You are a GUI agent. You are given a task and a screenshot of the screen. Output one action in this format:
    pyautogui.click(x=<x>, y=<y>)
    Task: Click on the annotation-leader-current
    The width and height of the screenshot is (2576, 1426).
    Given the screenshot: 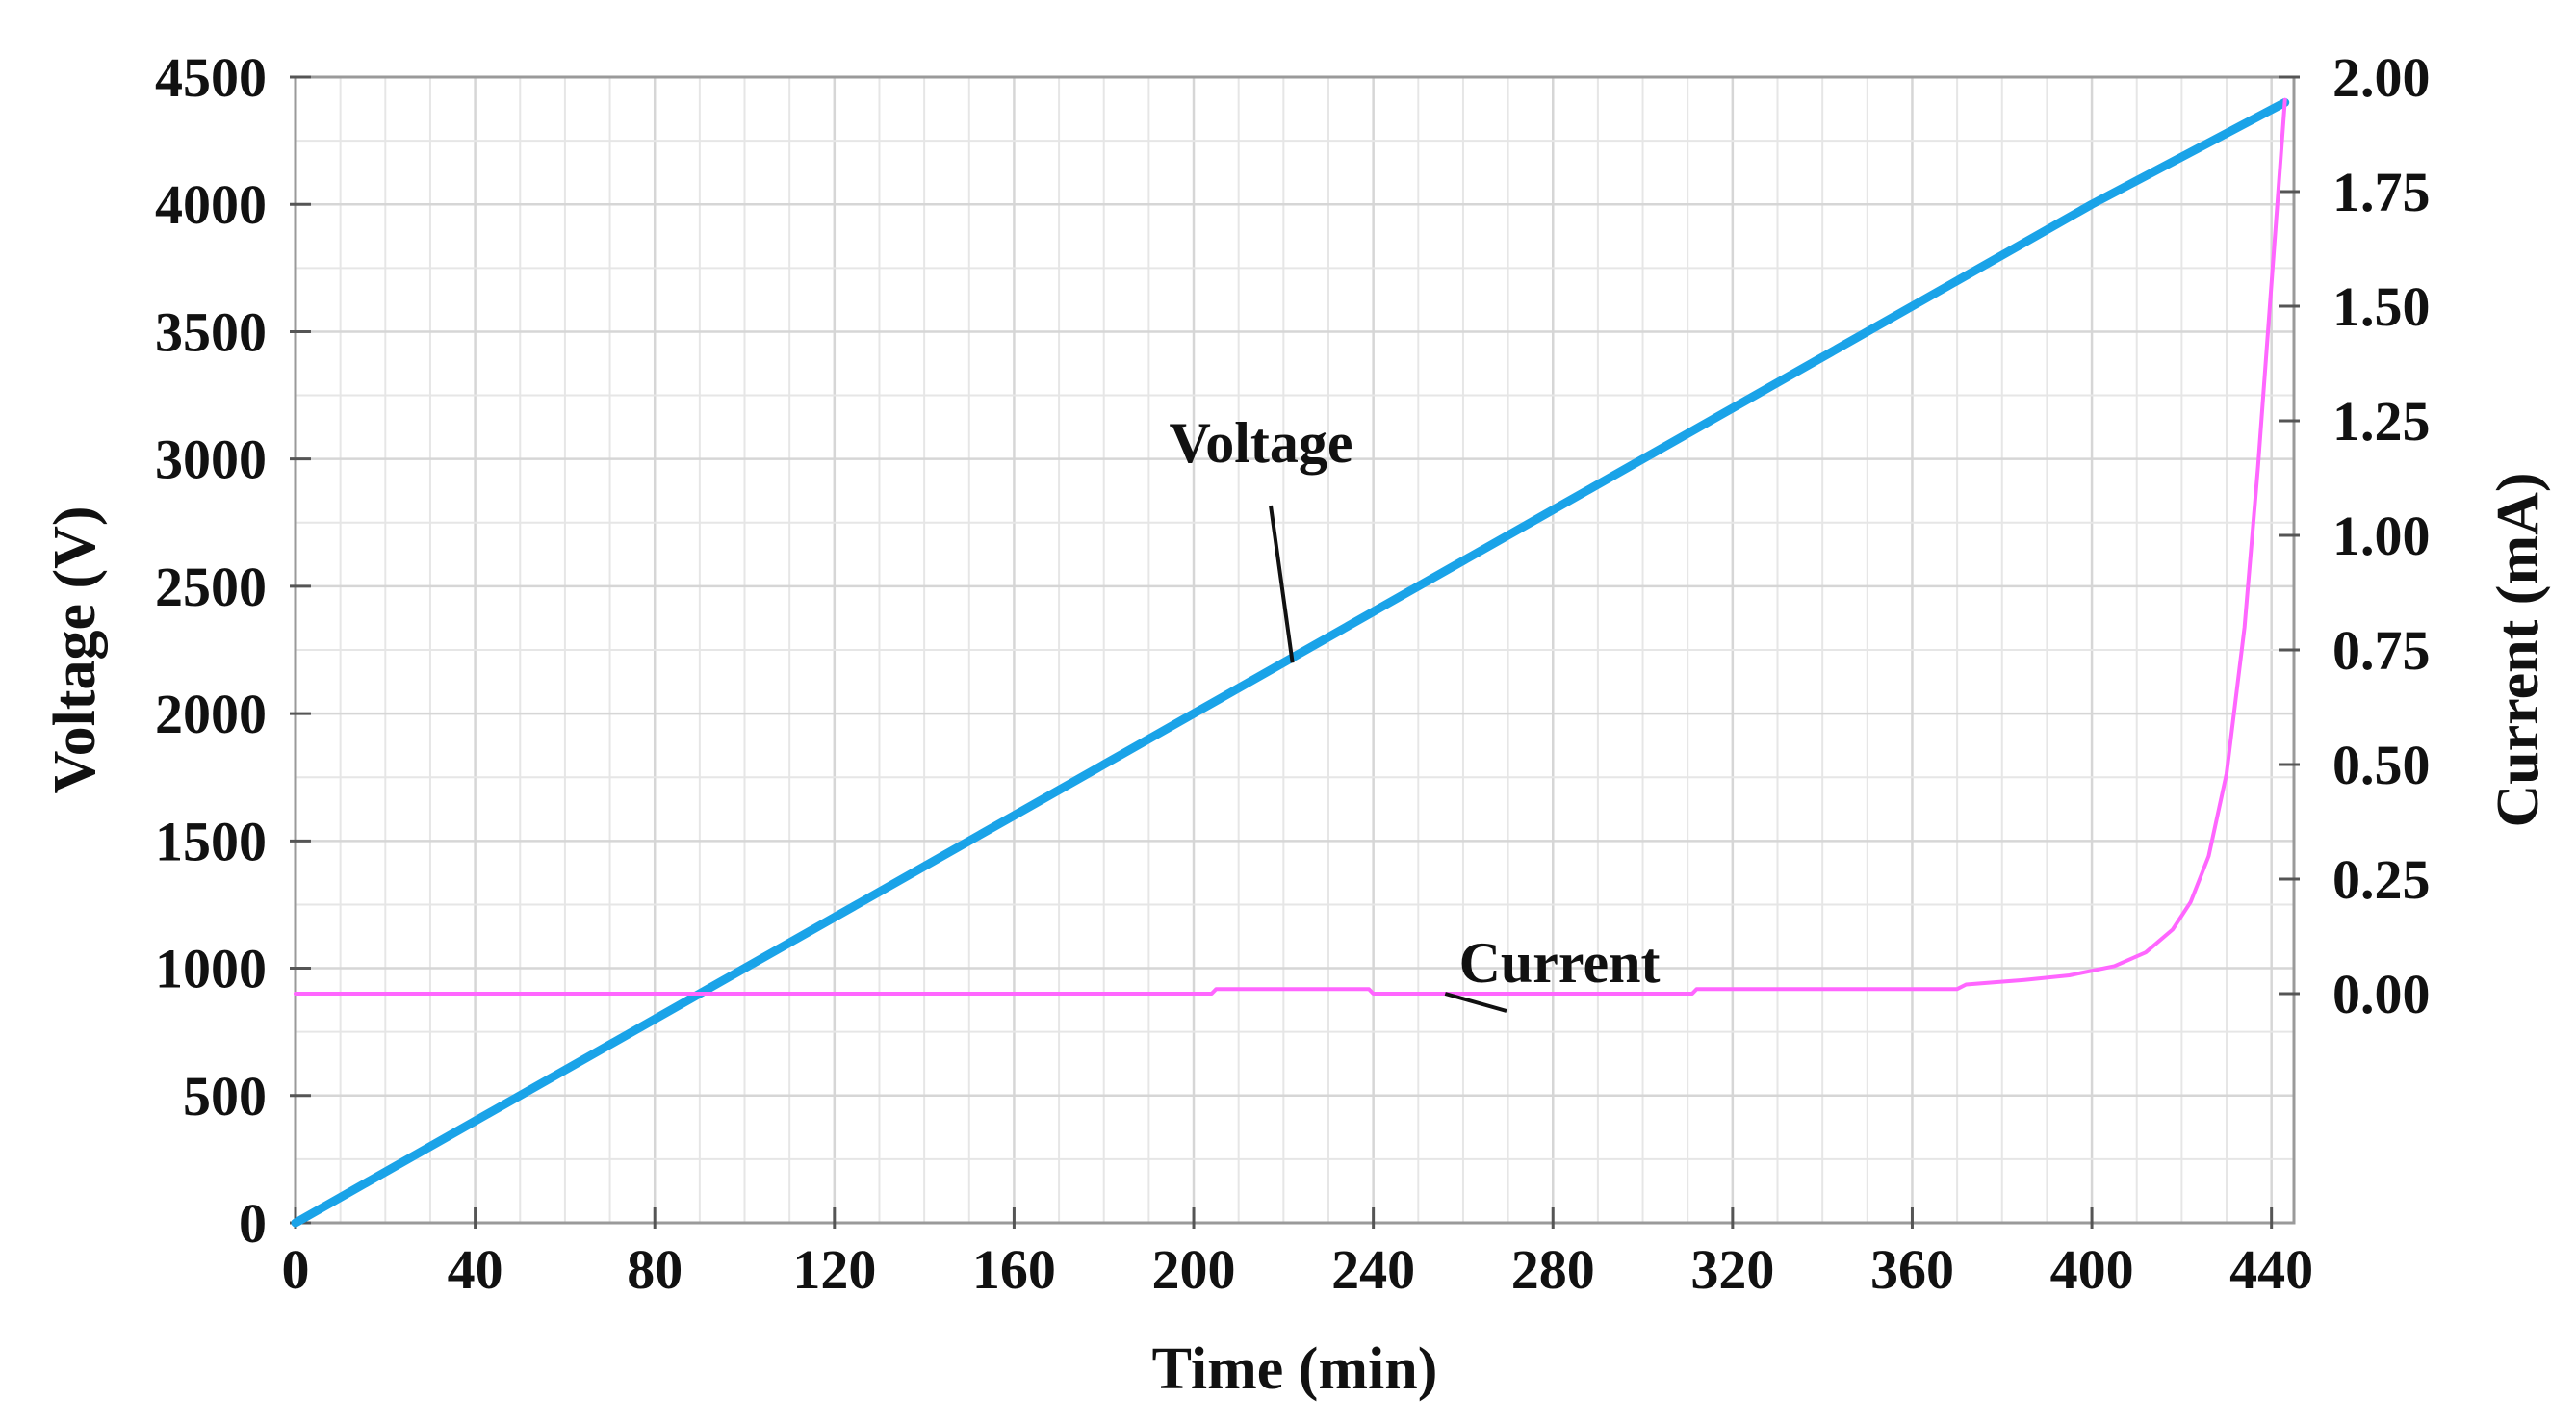 What is the action you would take?
    pyautogui.click(x=1476, y=1002)
    